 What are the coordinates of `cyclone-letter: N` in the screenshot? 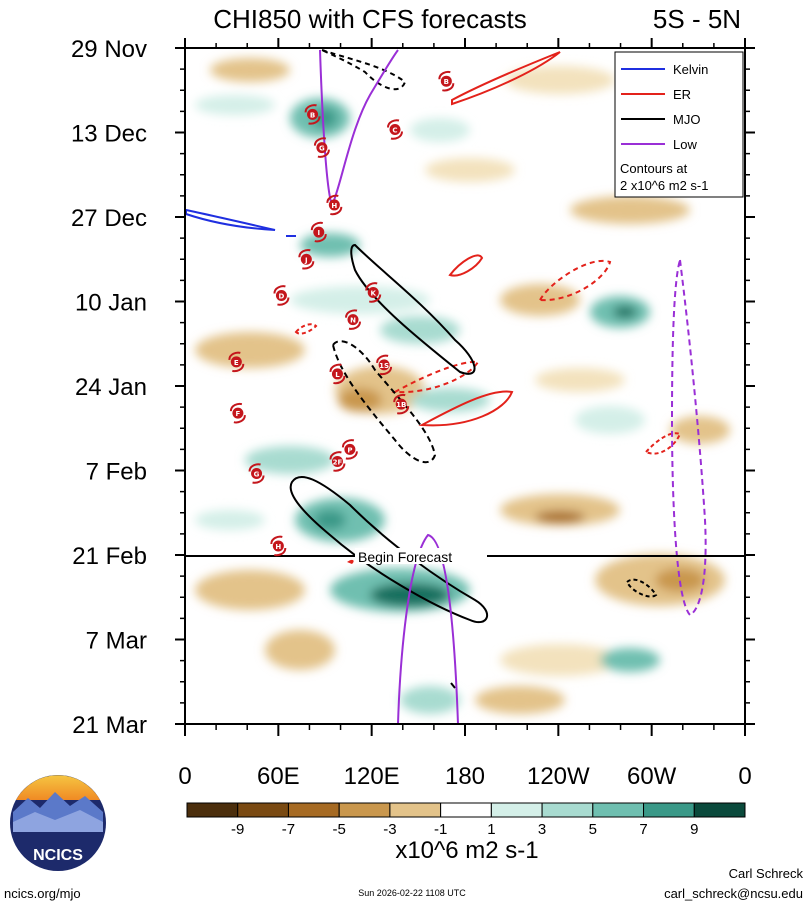 It's located at (353, 321).